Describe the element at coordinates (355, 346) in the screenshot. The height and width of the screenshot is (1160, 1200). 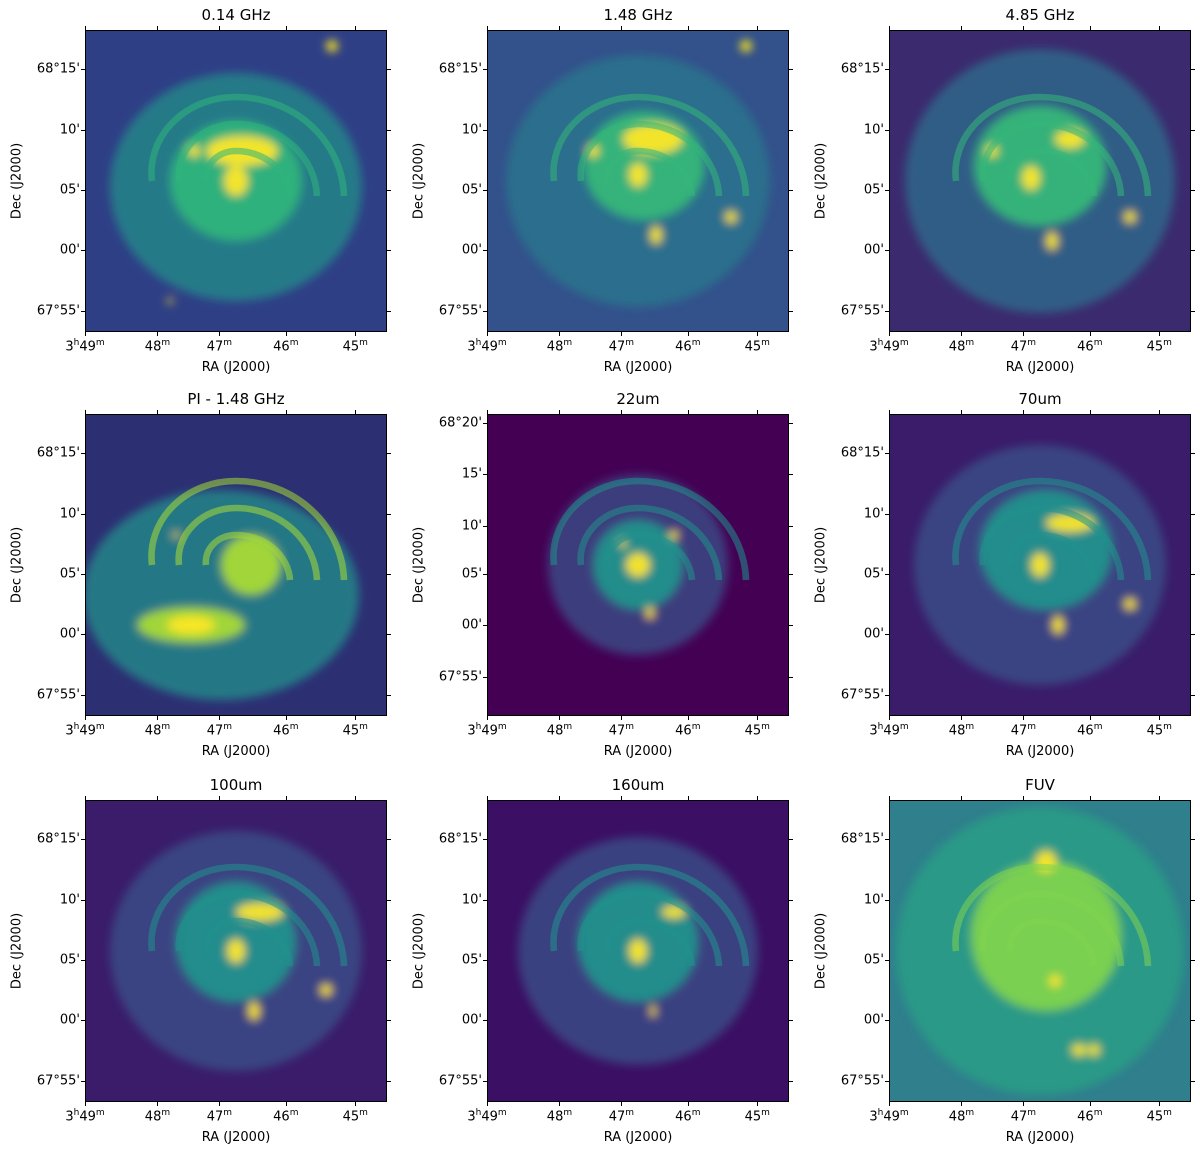
I see `x-tick-label: 45m` at that location.